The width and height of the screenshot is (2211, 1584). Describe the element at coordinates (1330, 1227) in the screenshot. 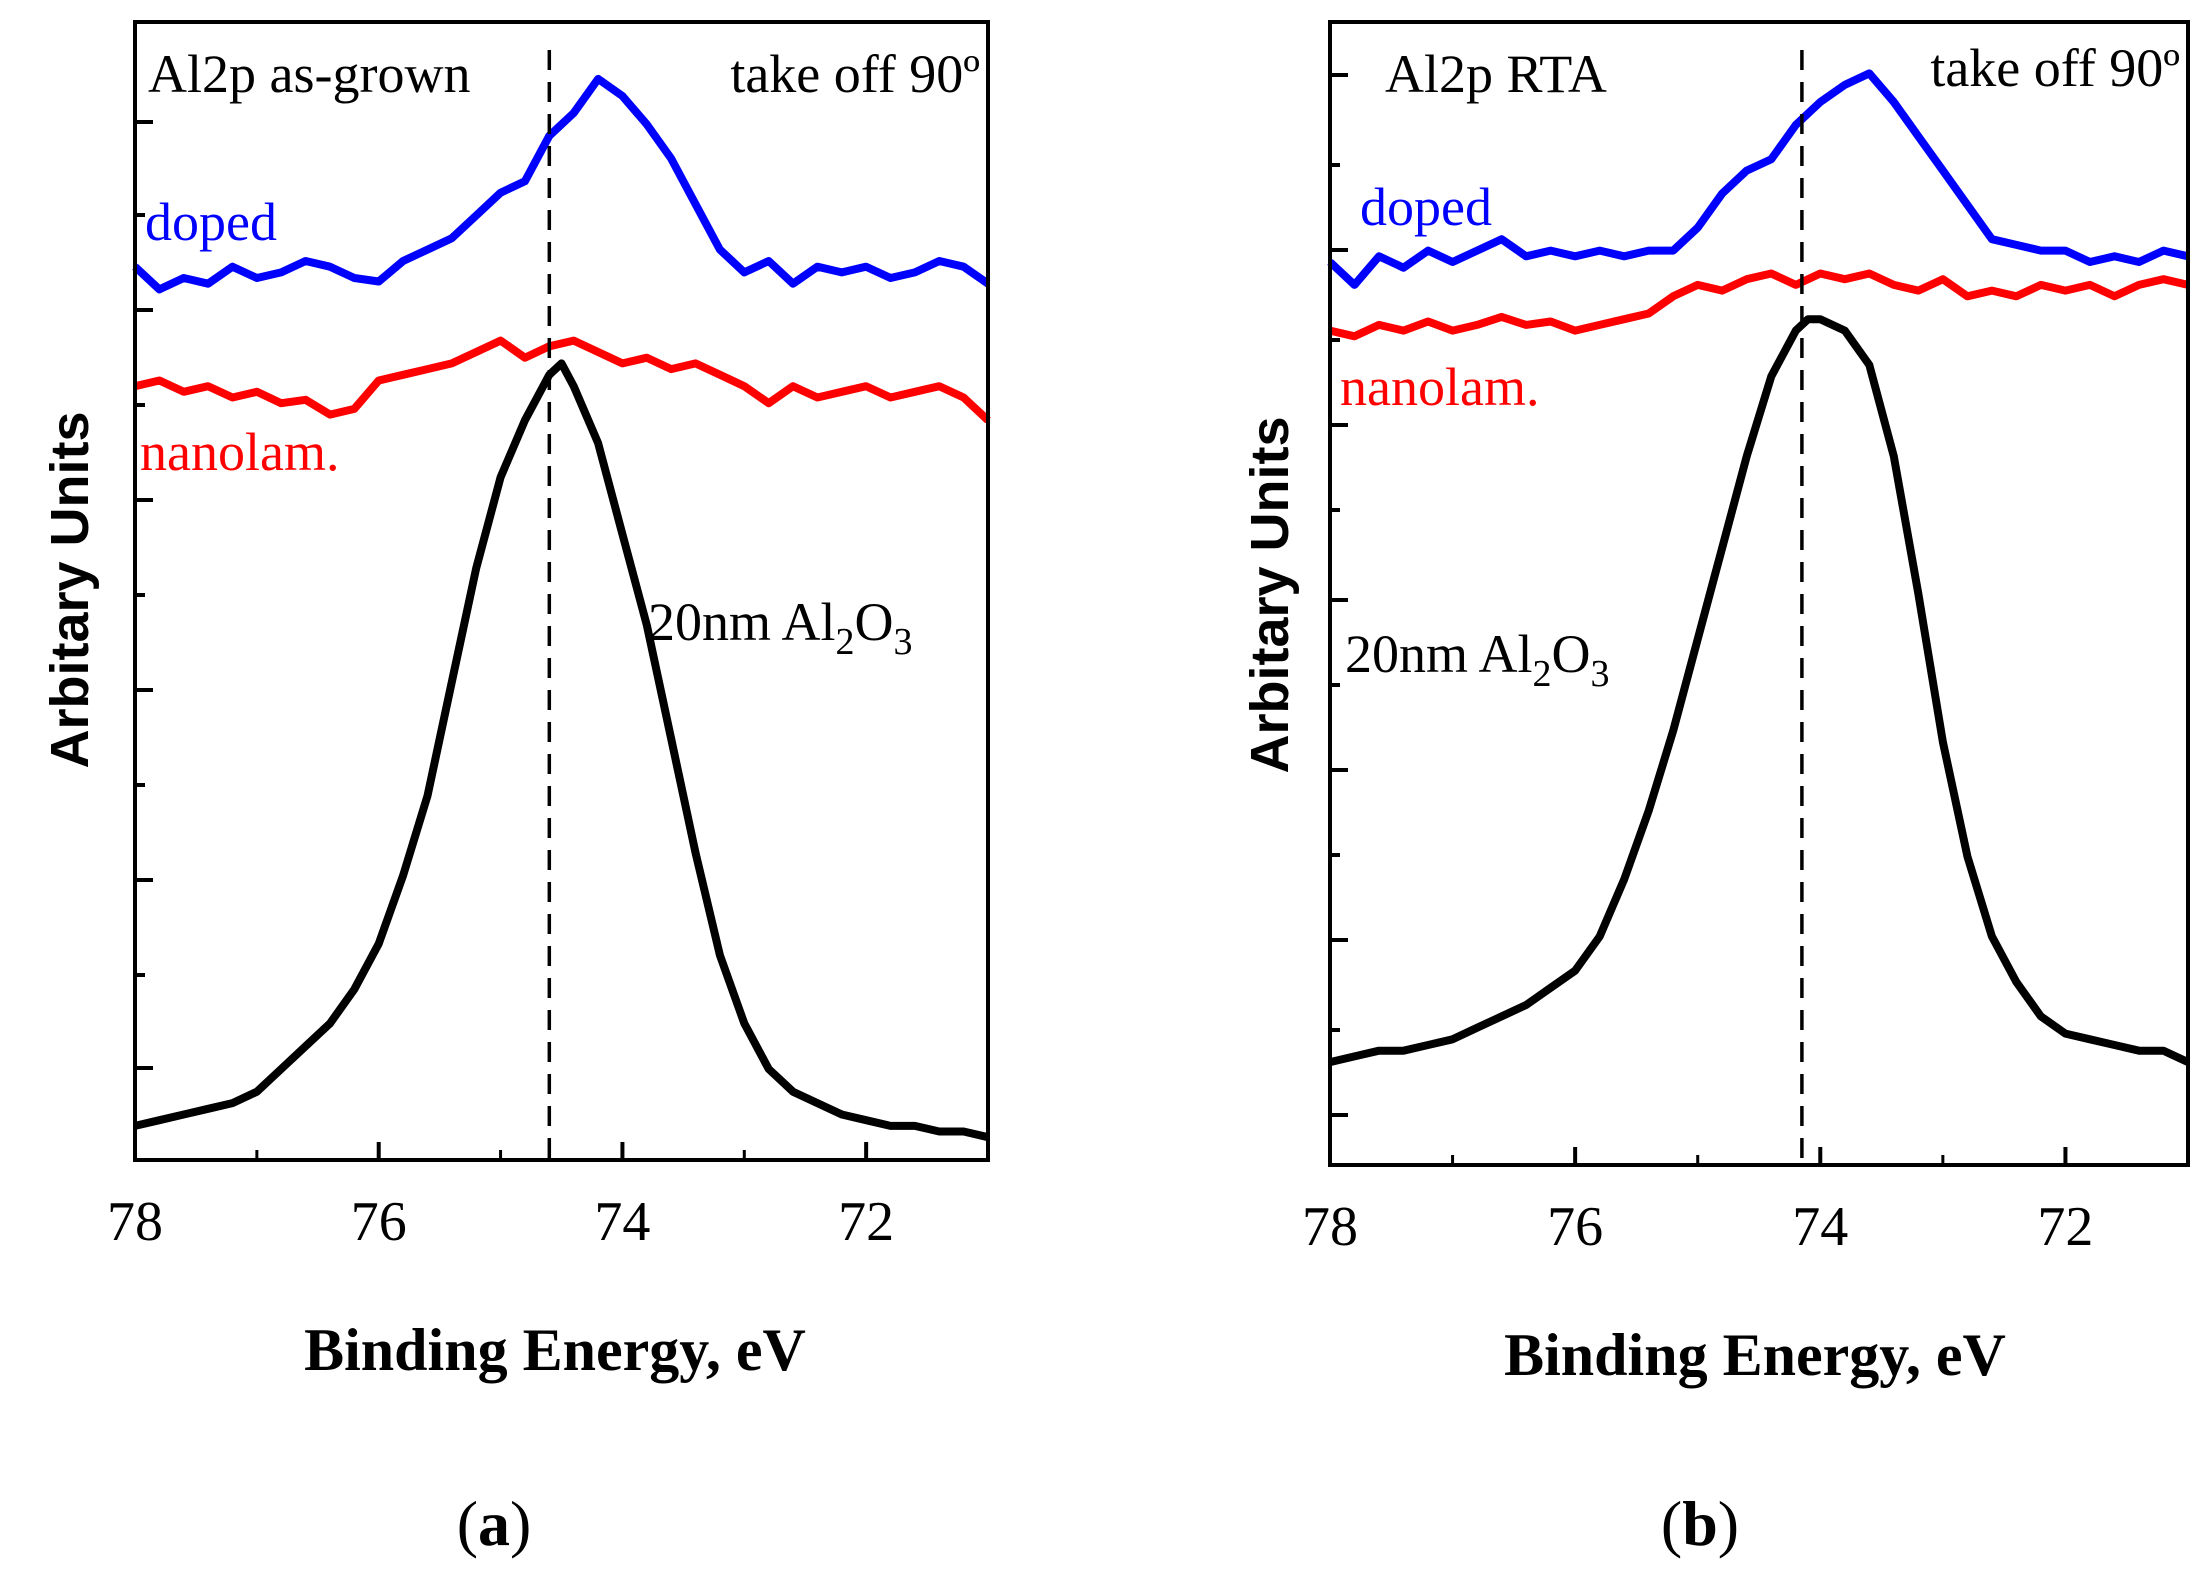

I see `panel-b-x-tick-label-78: 78` at that location.